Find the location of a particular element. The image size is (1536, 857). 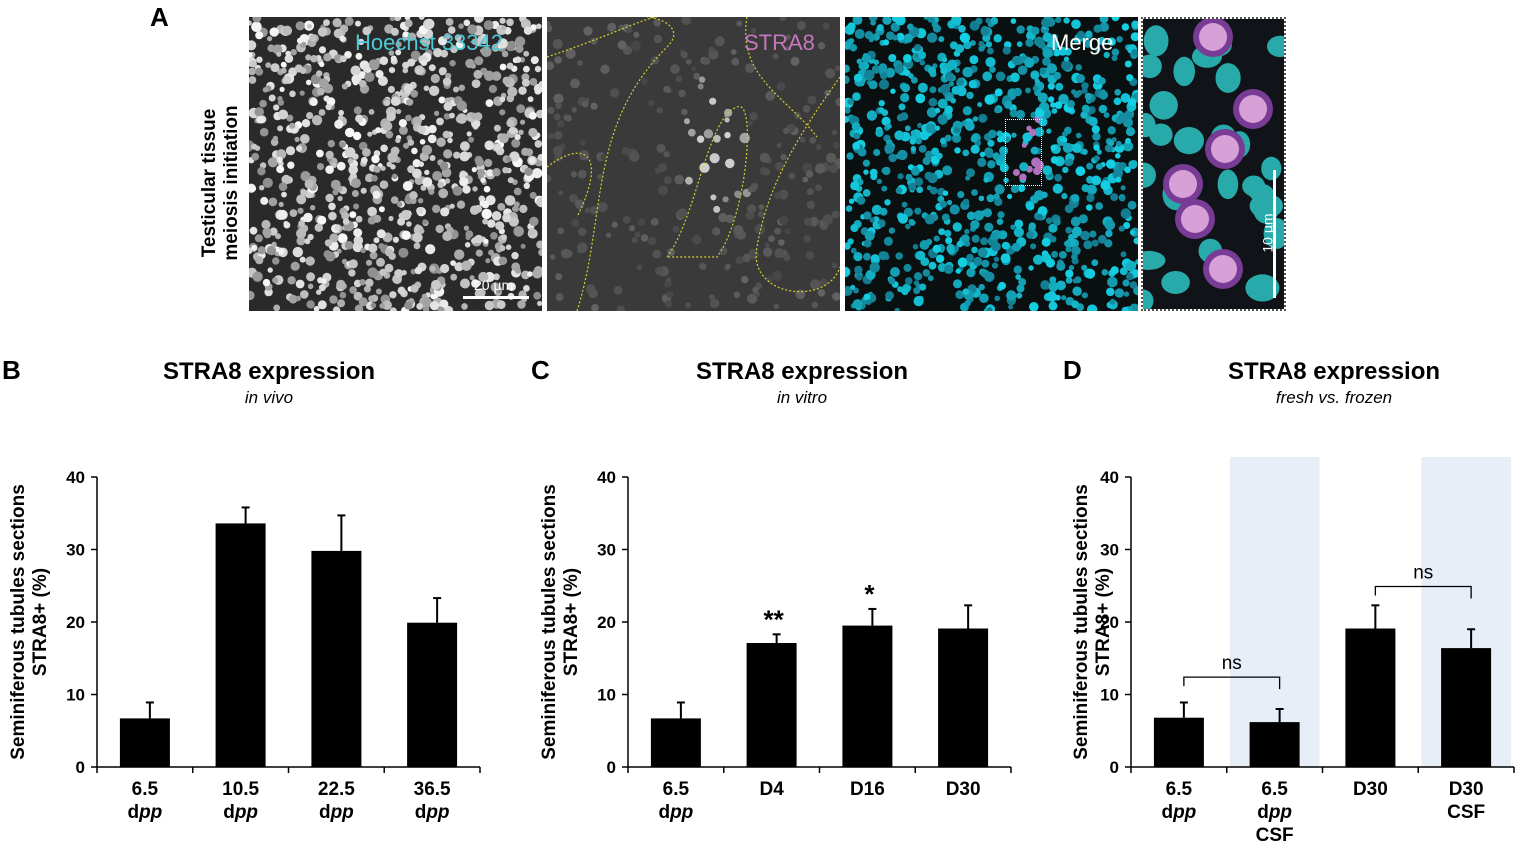

chart-b-title: STRA8 expression is located at coordinates (269, 371).